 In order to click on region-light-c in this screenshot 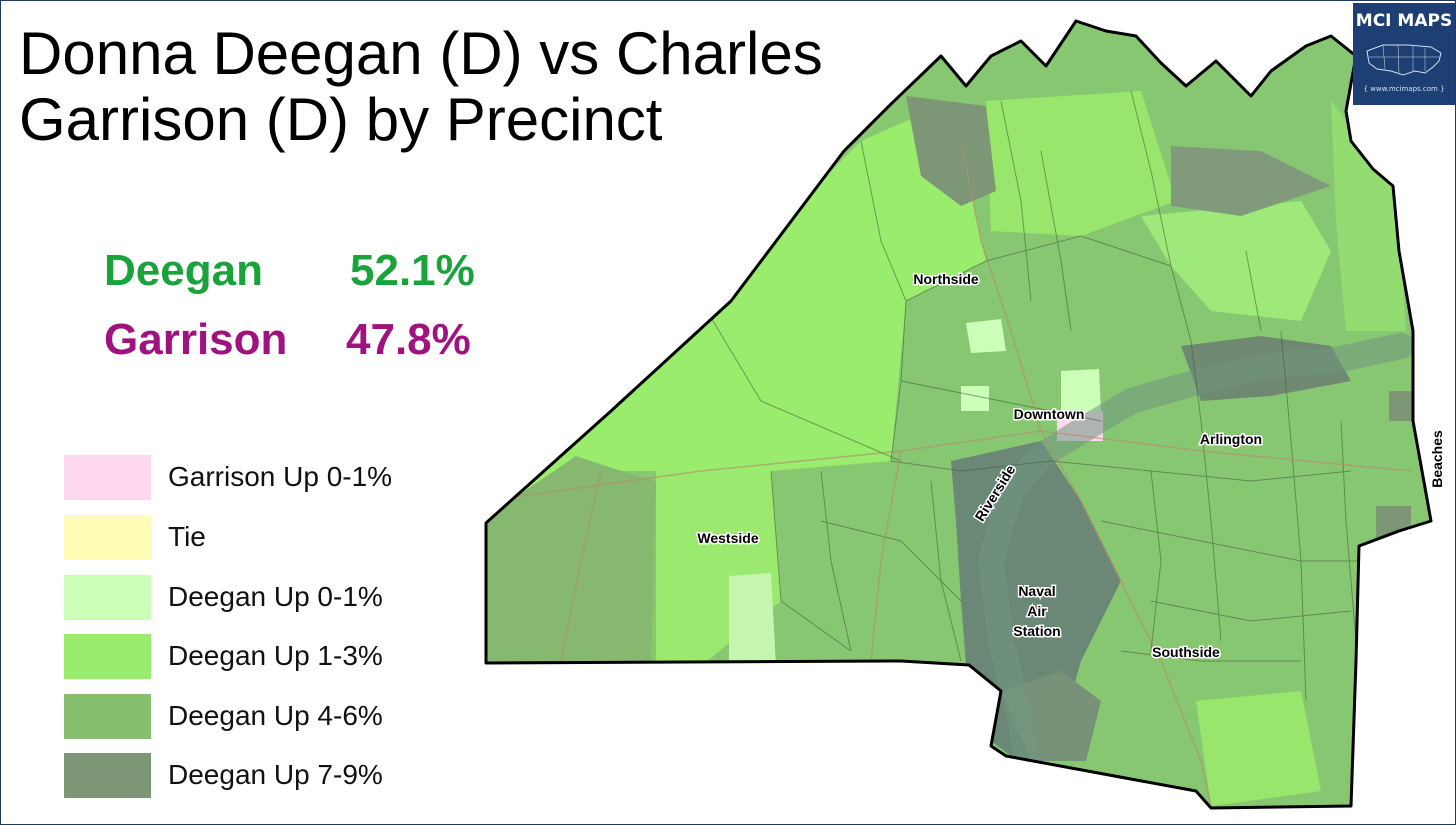, I will do `click(975, 398)`.